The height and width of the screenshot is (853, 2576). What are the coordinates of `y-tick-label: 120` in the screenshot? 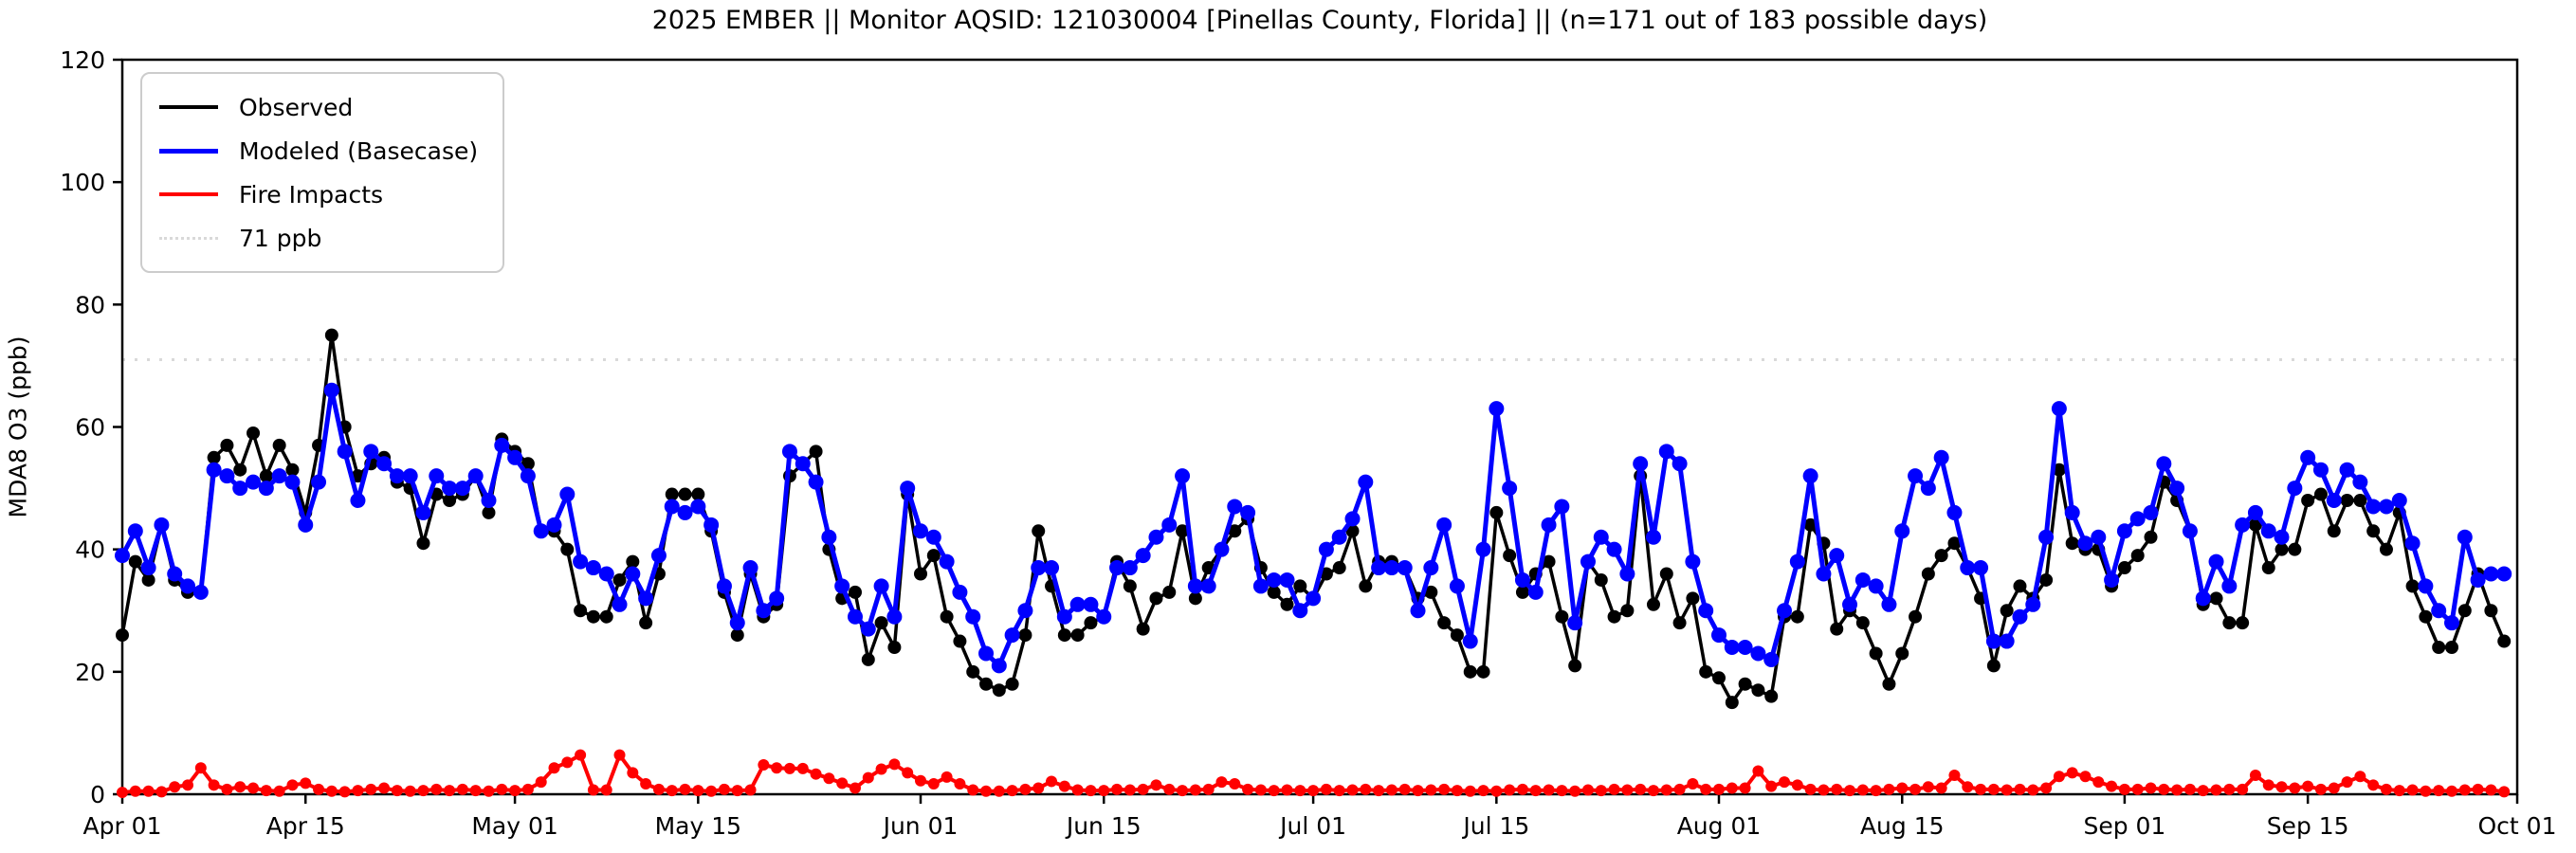 It's located at (82, 60).